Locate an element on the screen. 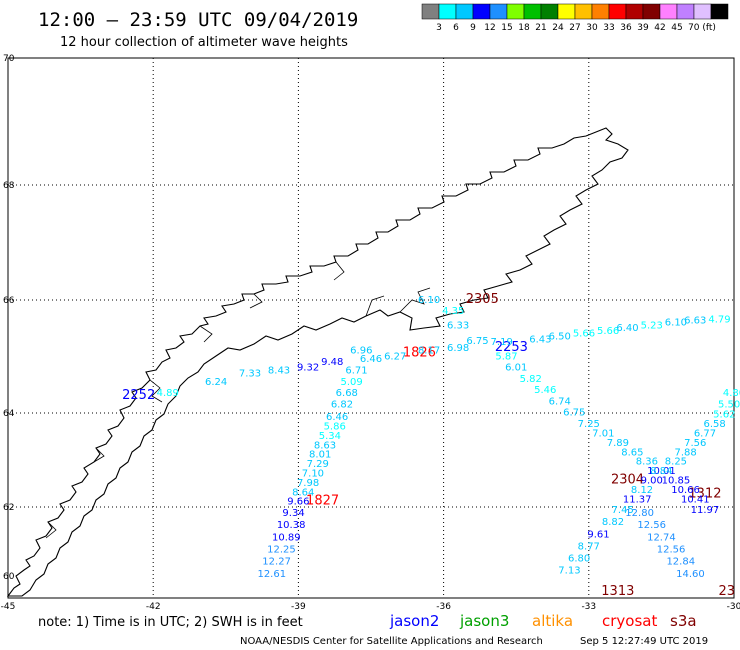  pass-time-1: 1826 is located at coordinates (419, 353).